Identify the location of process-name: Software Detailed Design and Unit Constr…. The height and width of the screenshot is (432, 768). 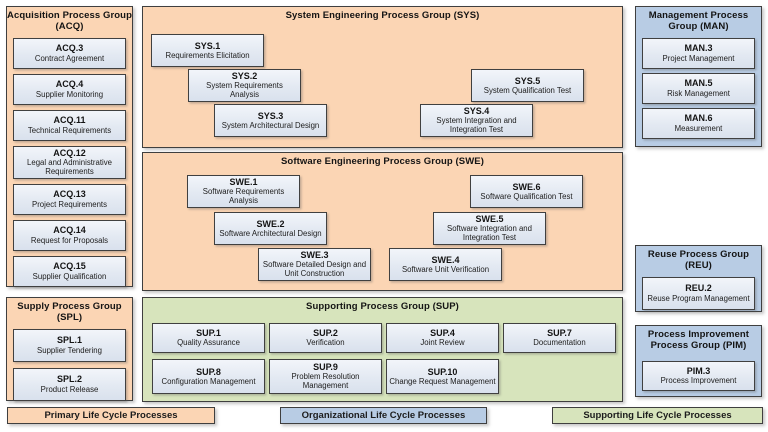
(314, 269).